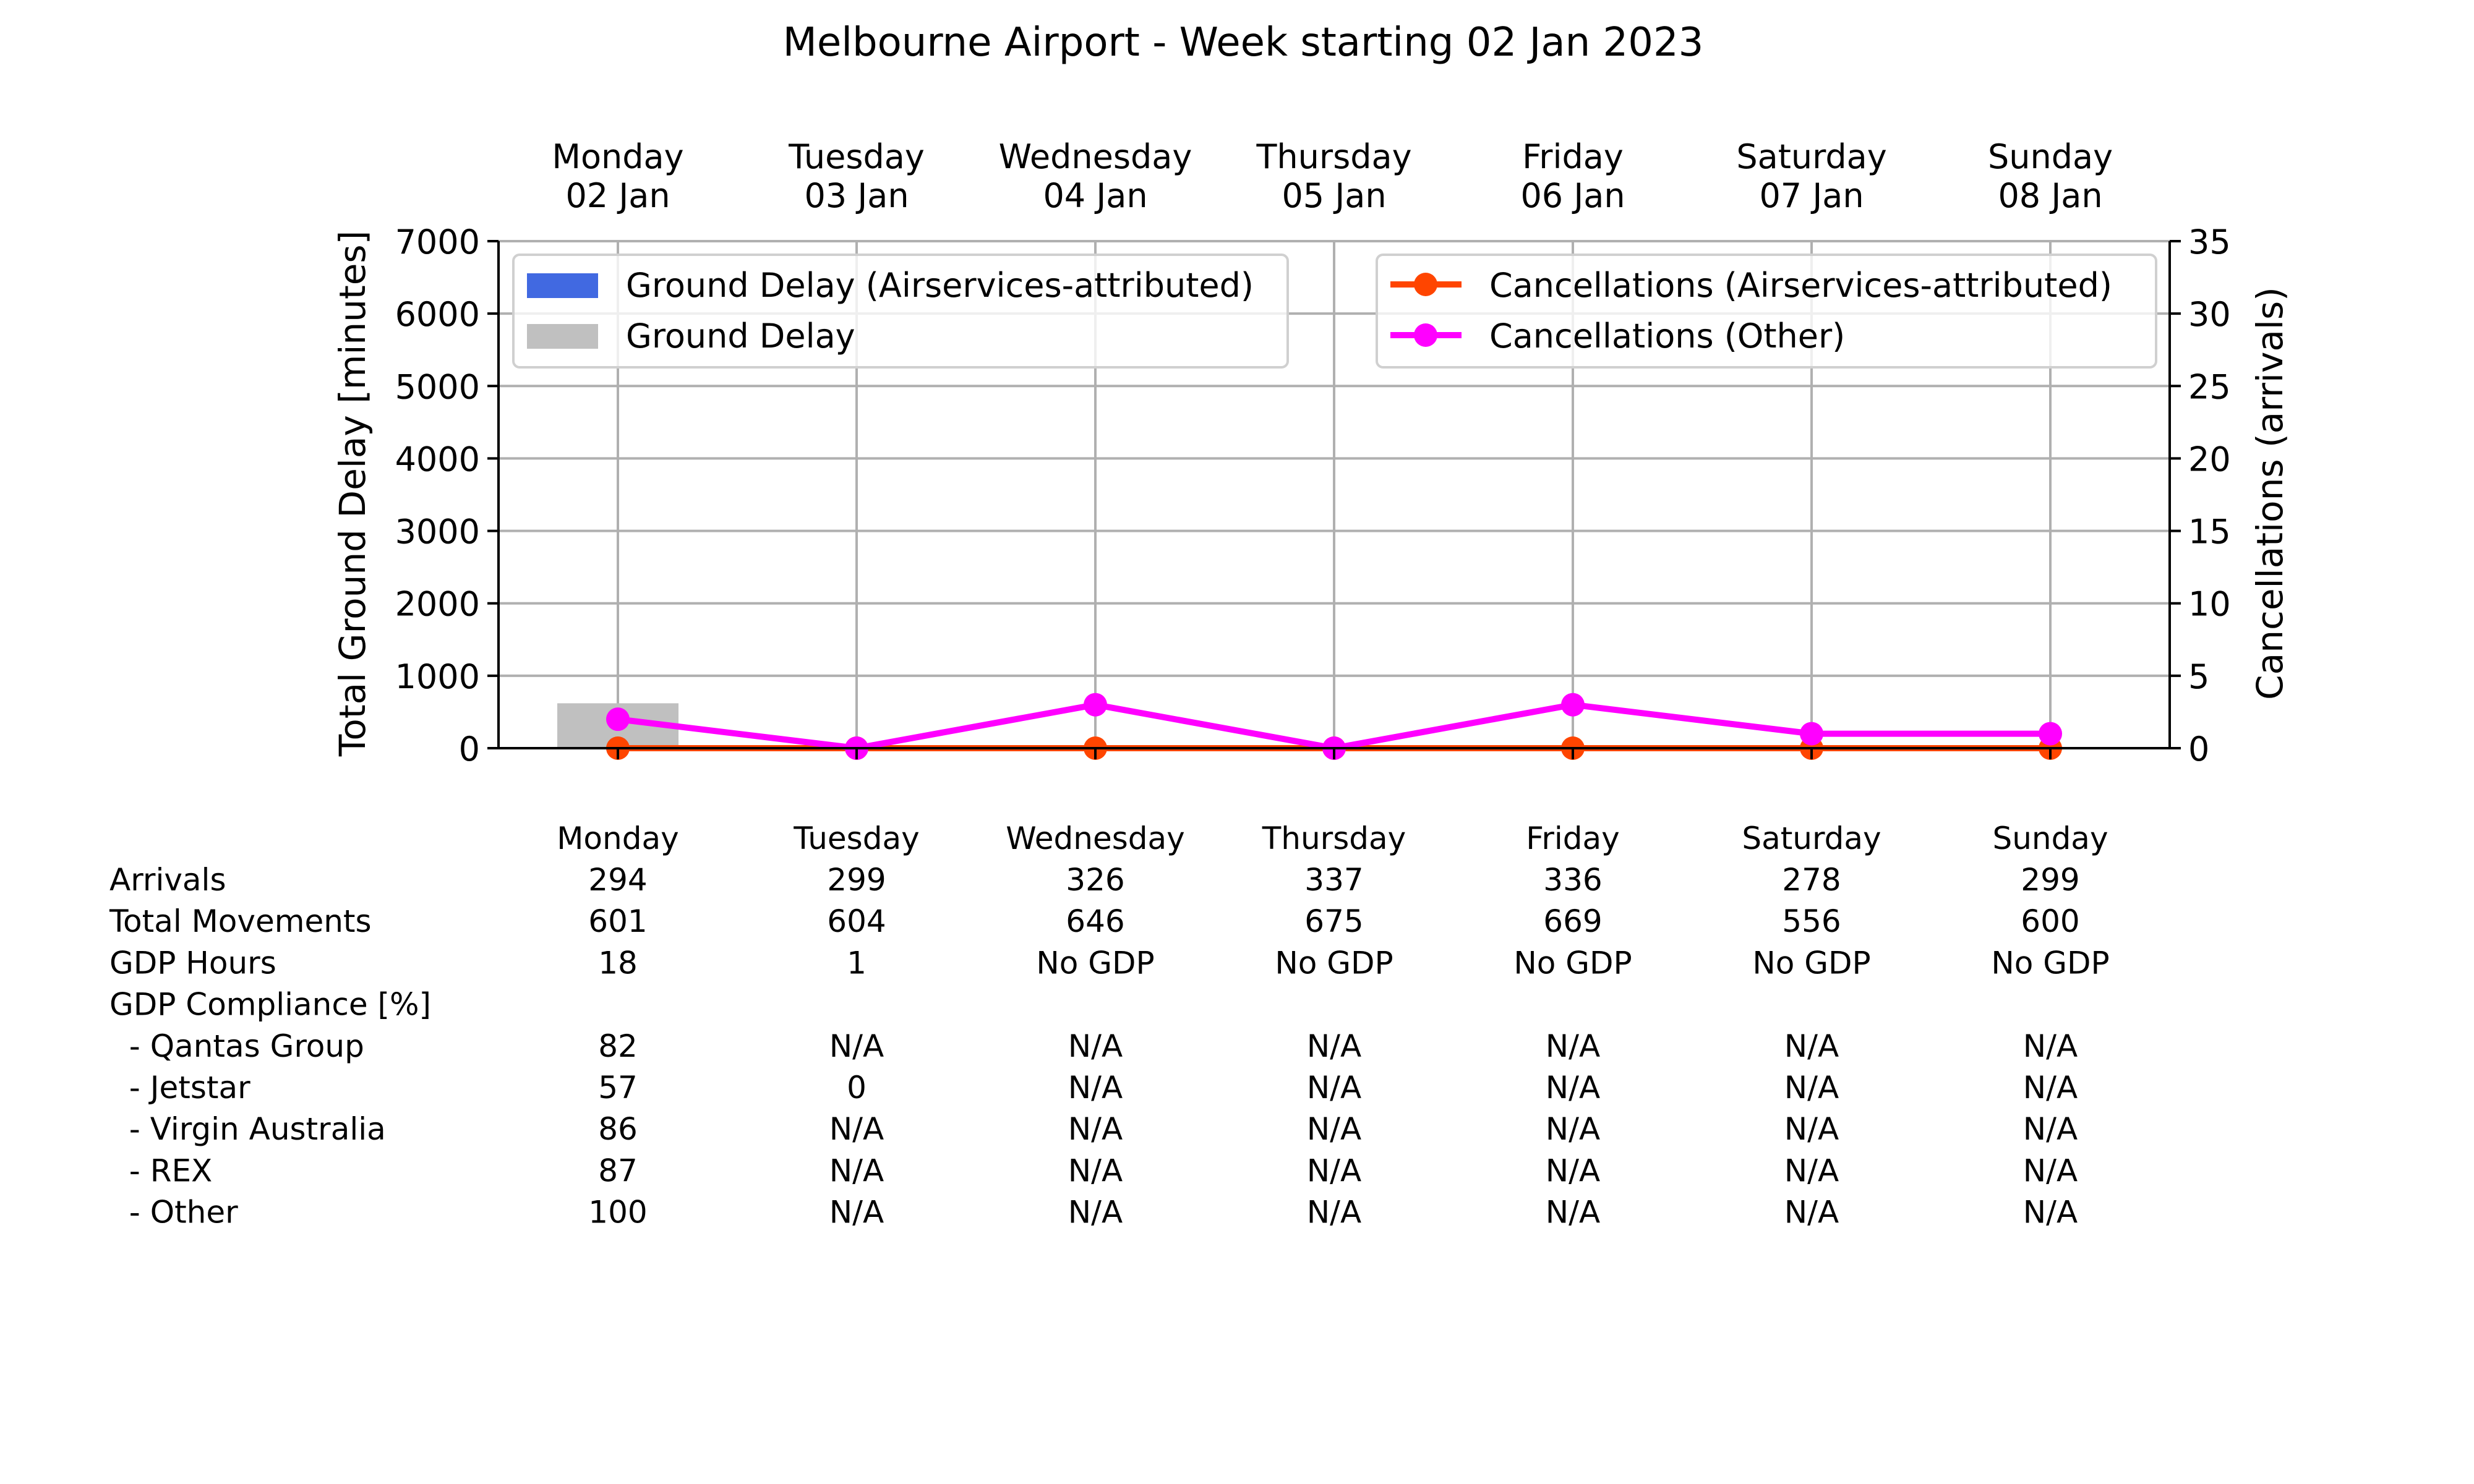  I want to click on x-tick-label-date: 04 Jan, so click(1095, 195).